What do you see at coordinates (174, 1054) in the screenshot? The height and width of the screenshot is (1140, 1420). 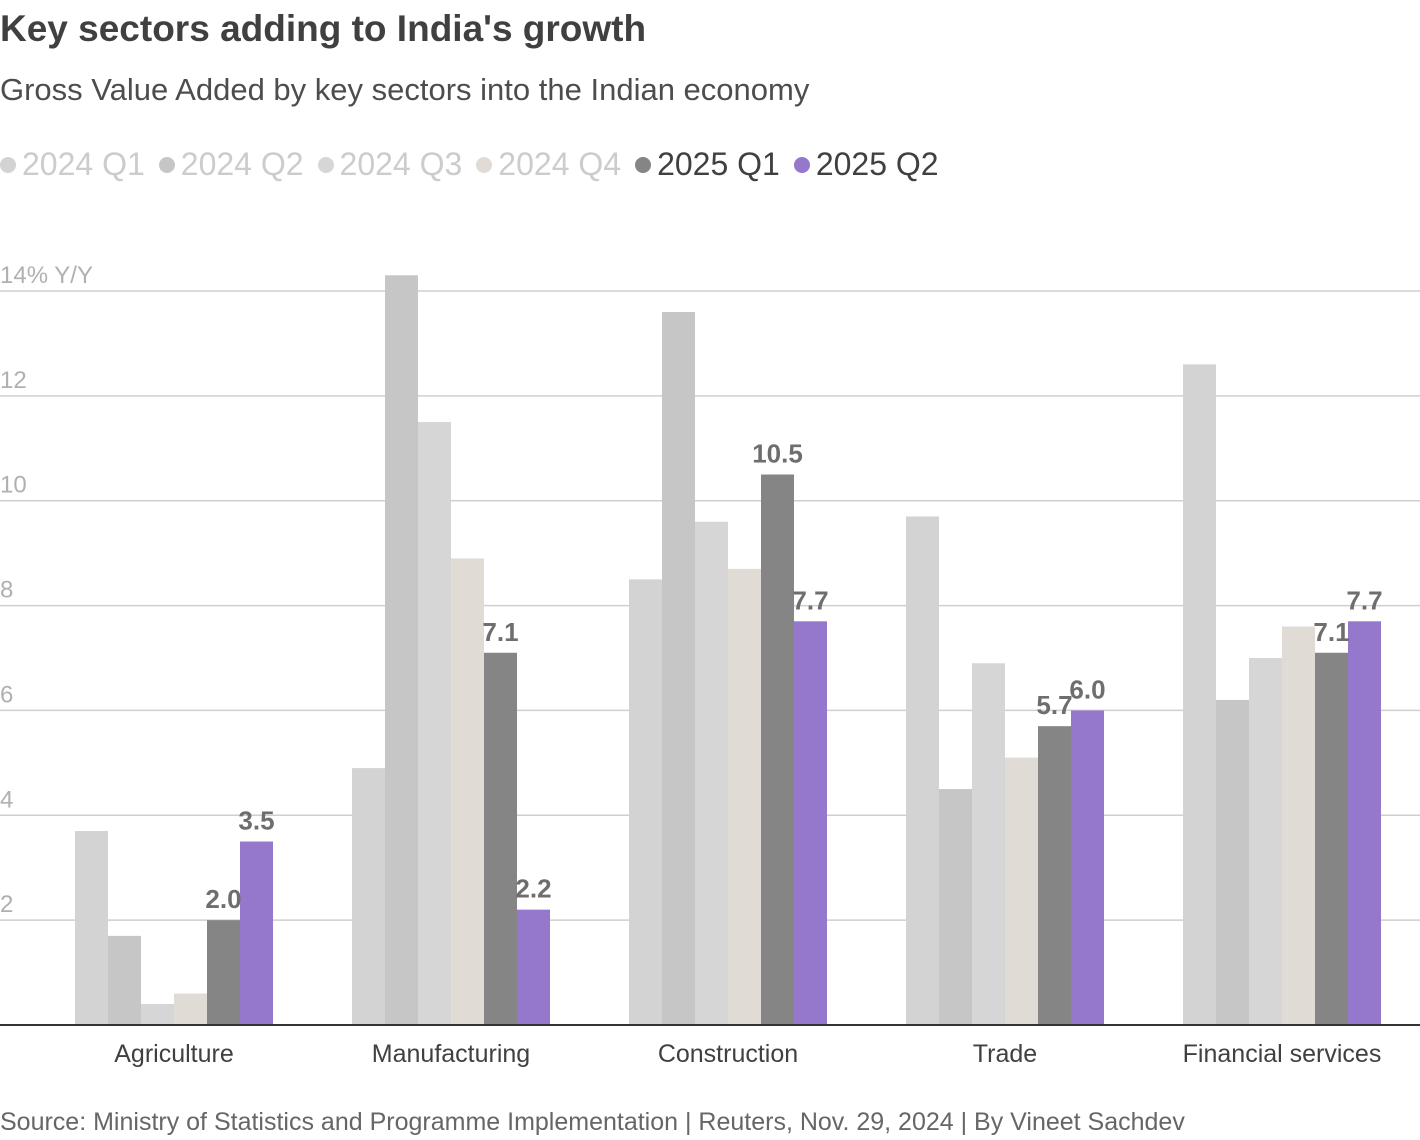 I see `x-tick-label: Agriculture` at bounding box center [174, 1054].